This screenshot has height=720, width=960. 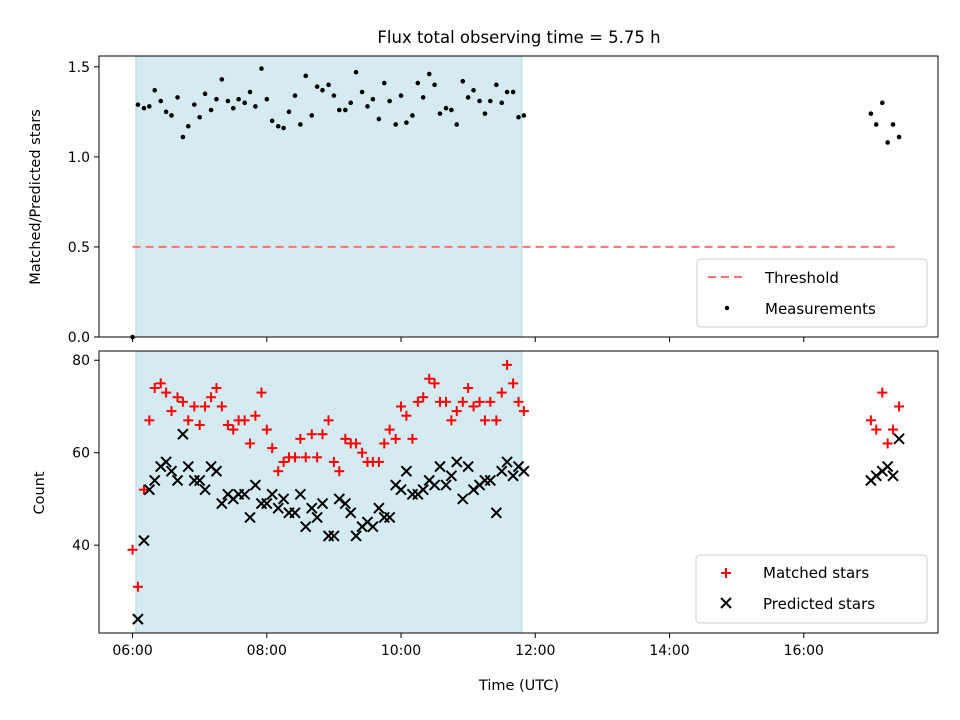 What do you see at coordinates (816, 573) in the screenshot?
I see `legend-matched-label: Matched stars` at bounding box center [816, 573].